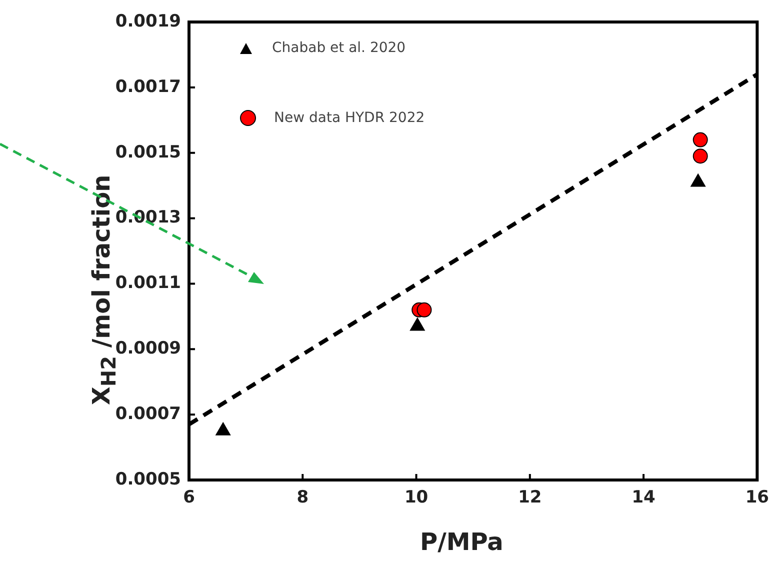  What do you see at coordinates (148, 152) in the screenshot?
I see `y-tick-label: 0.0015` at bounding box center [148, 152].